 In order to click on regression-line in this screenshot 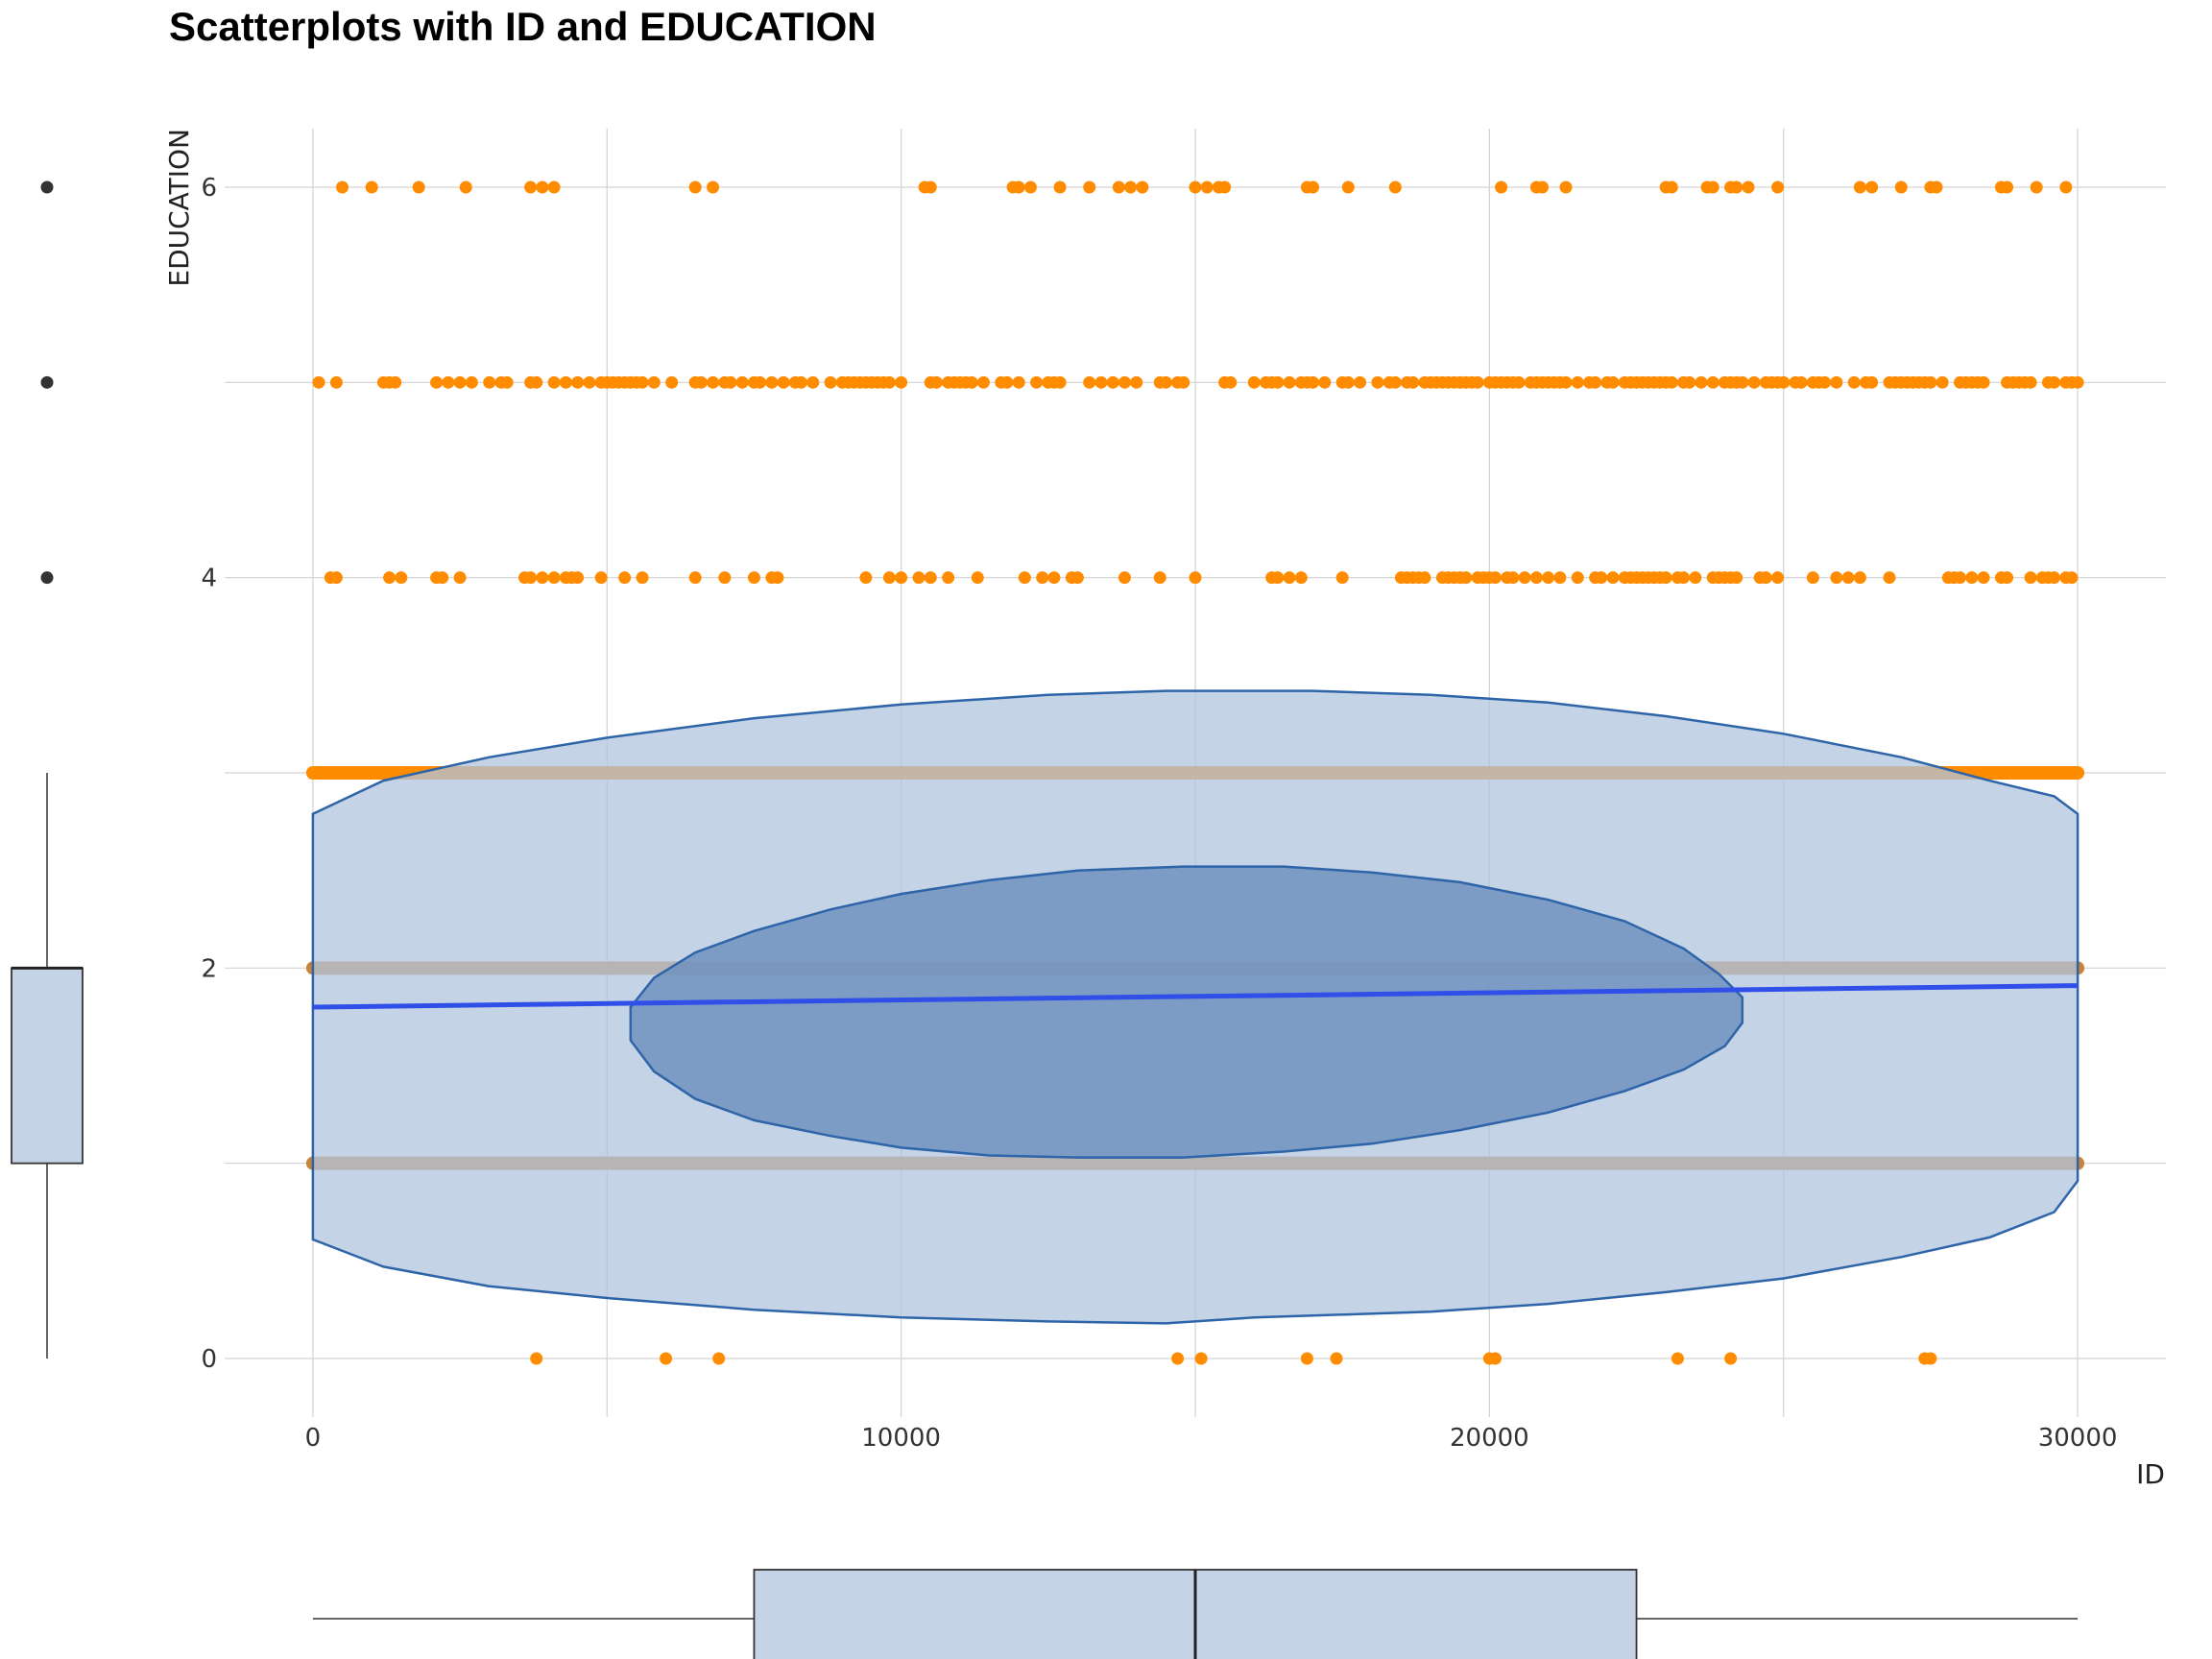, I will do `click(1195, 997)`.